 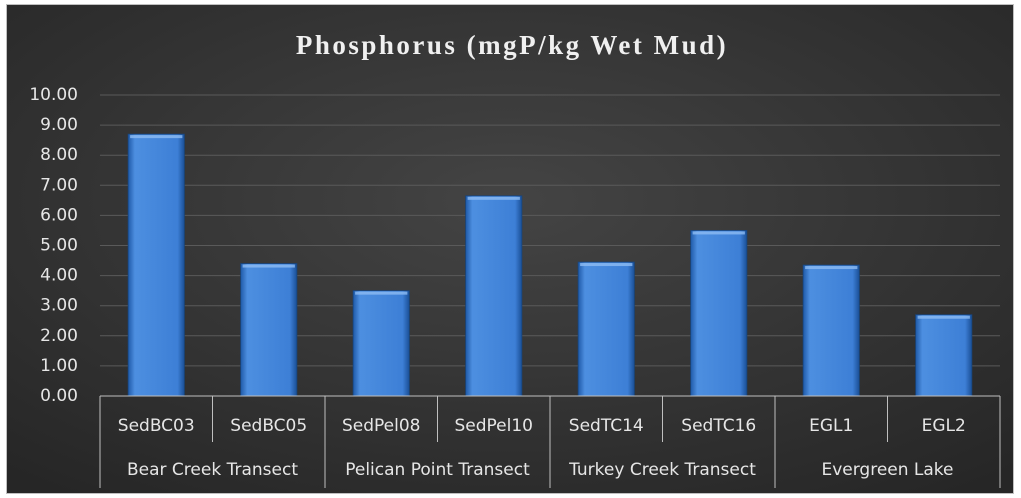 I want to click on y-tick-label: 5.00, so click(x=59, y=246).